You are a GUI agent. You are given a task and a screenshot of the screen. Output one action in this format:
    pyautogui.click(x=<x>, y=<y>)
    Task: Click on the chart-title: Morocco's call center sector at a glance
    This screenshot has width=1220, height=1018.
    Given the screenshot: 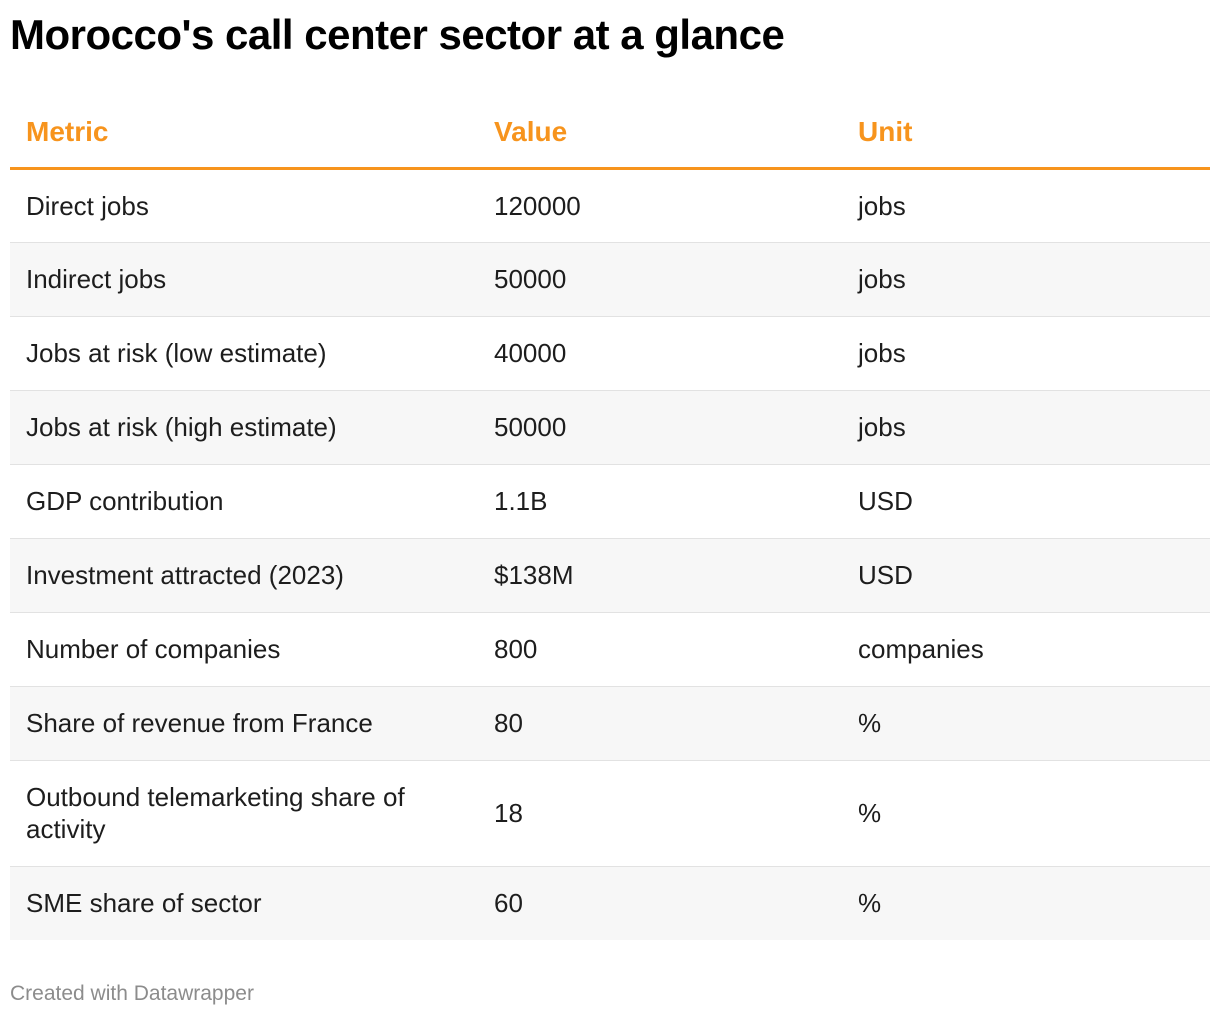 What is the action you would take?
    pyautogui.click(x=397, y=34)
    